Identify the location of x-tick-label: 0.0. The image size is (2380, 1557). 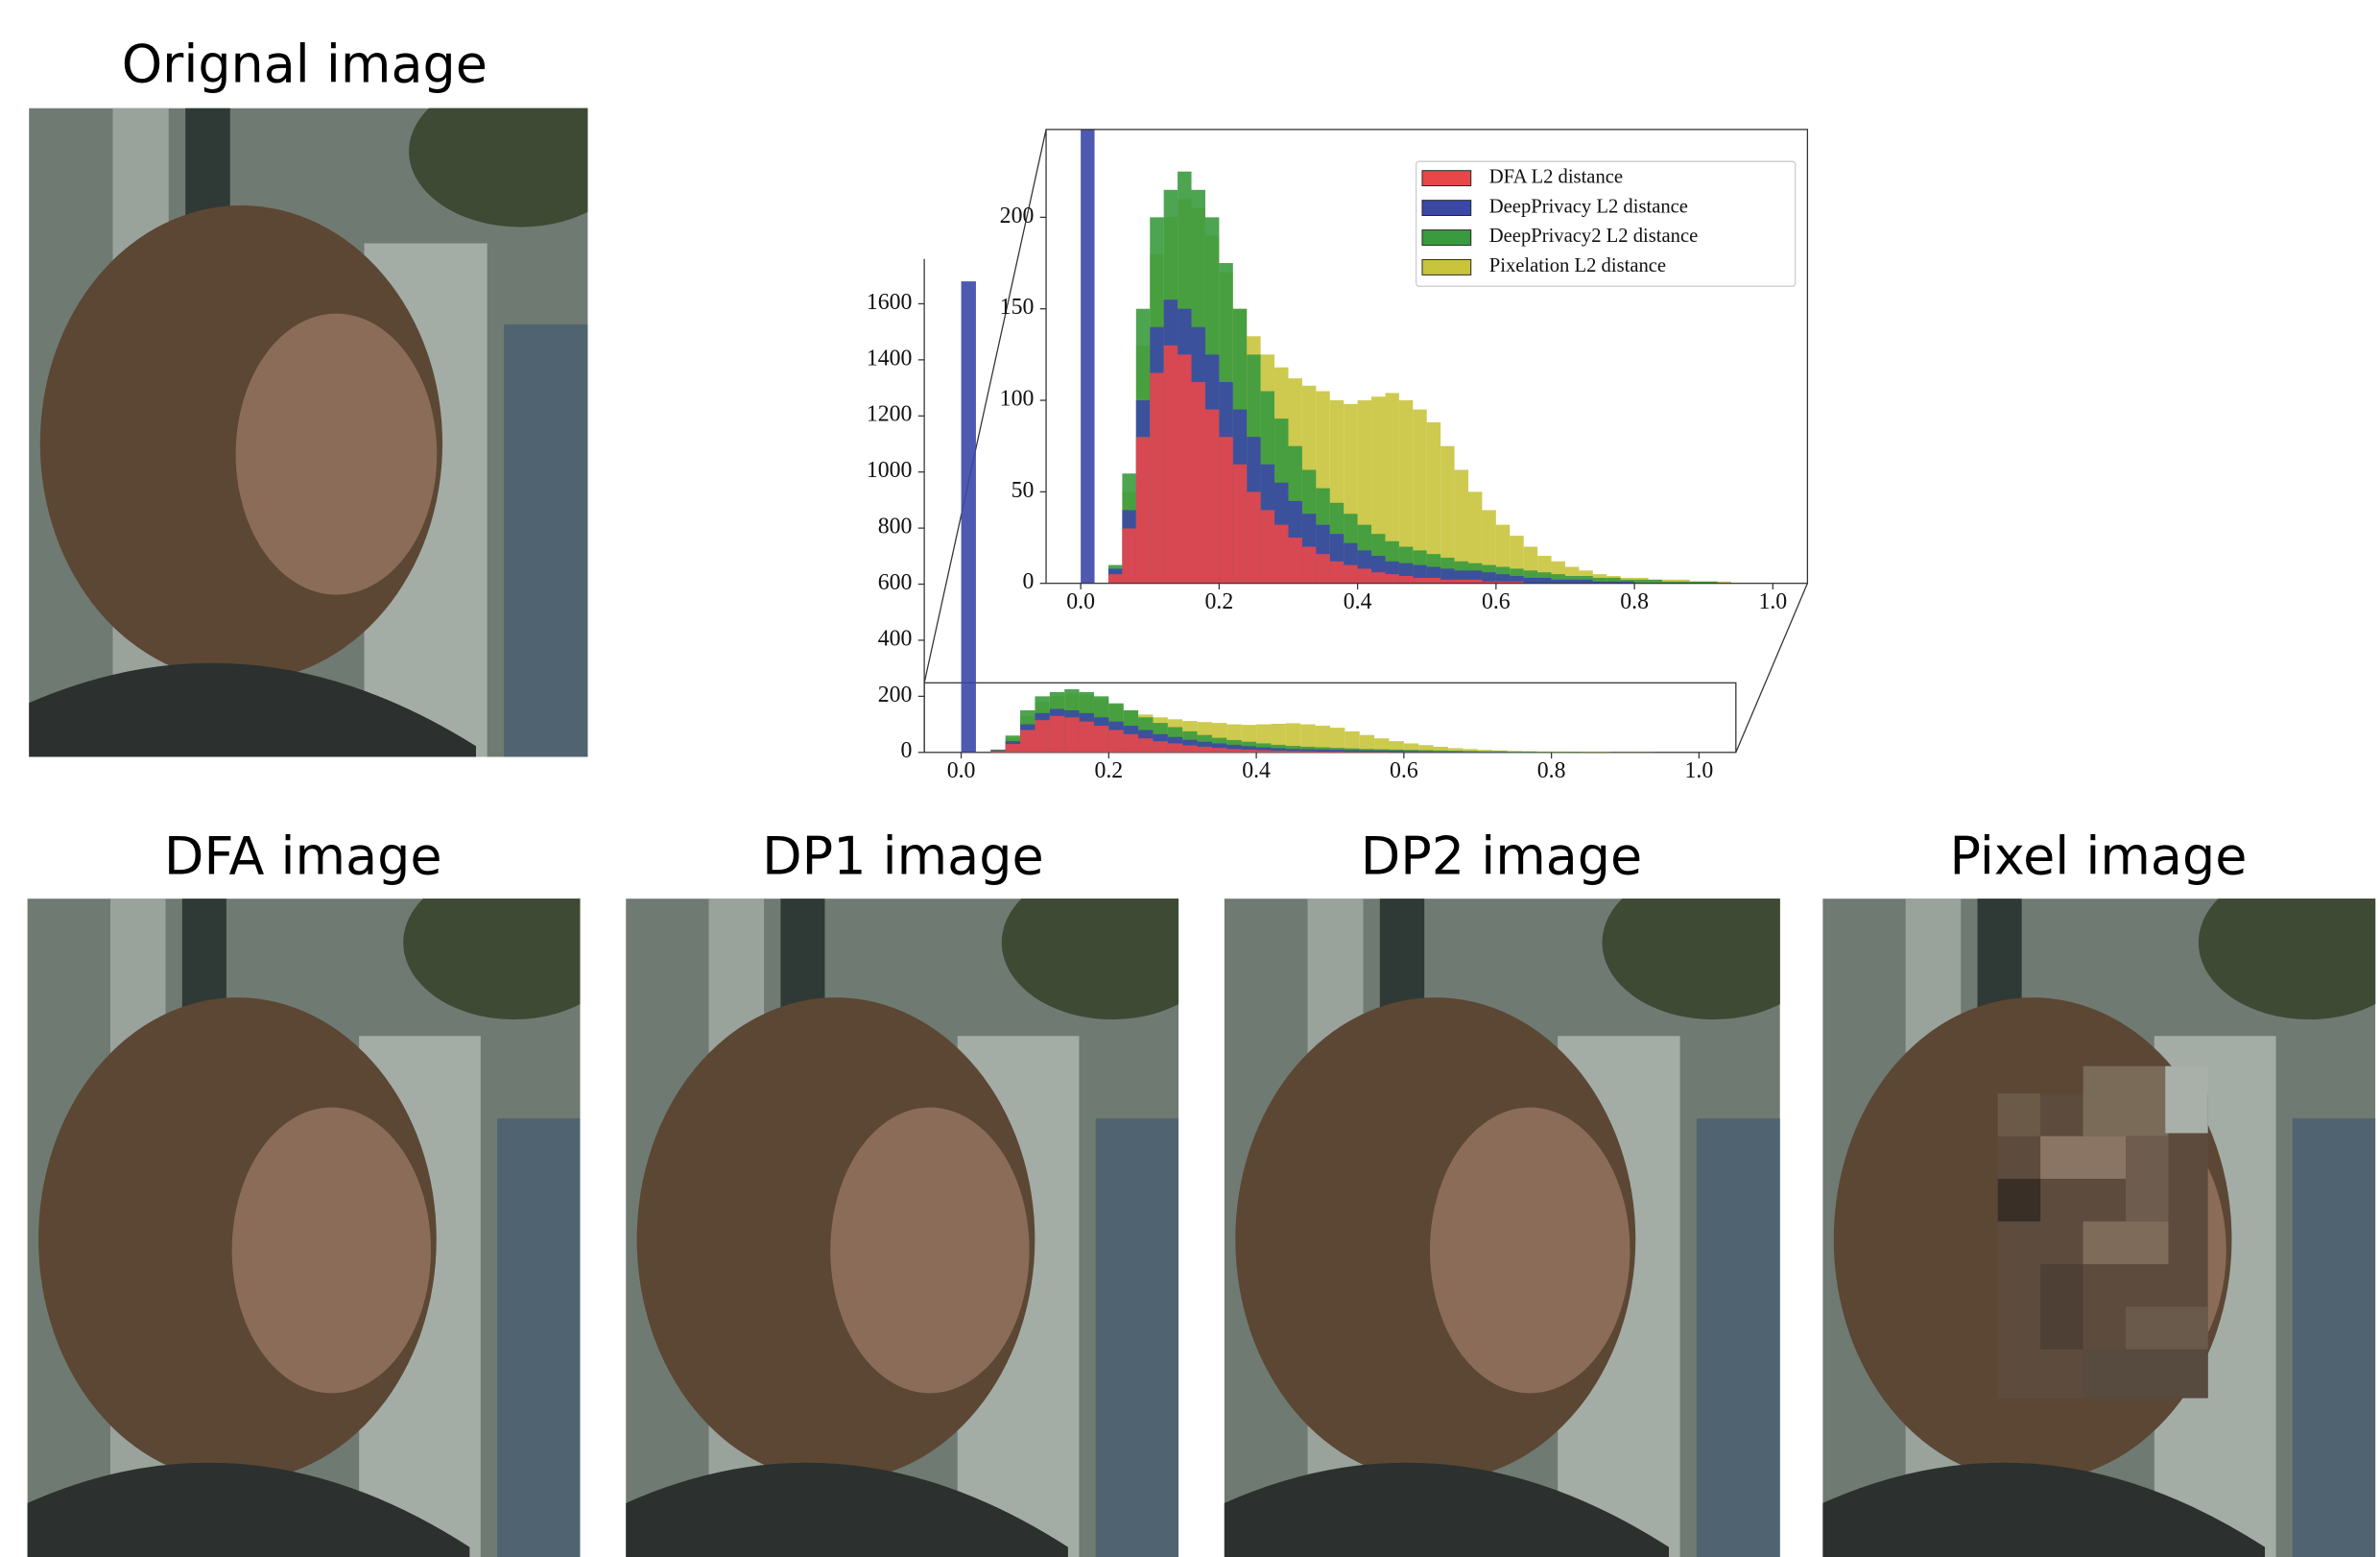
(962, 770).